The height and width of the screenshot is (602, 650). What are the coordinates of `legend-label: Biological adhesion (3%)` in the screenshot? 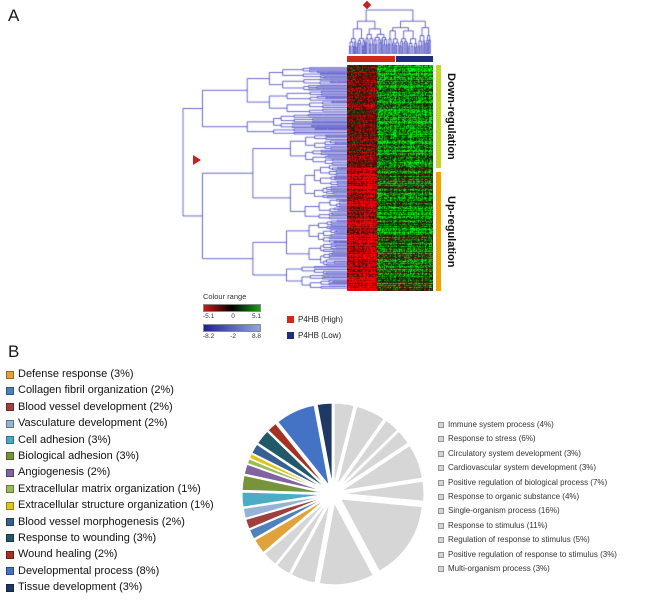 It's located at (79, 455).